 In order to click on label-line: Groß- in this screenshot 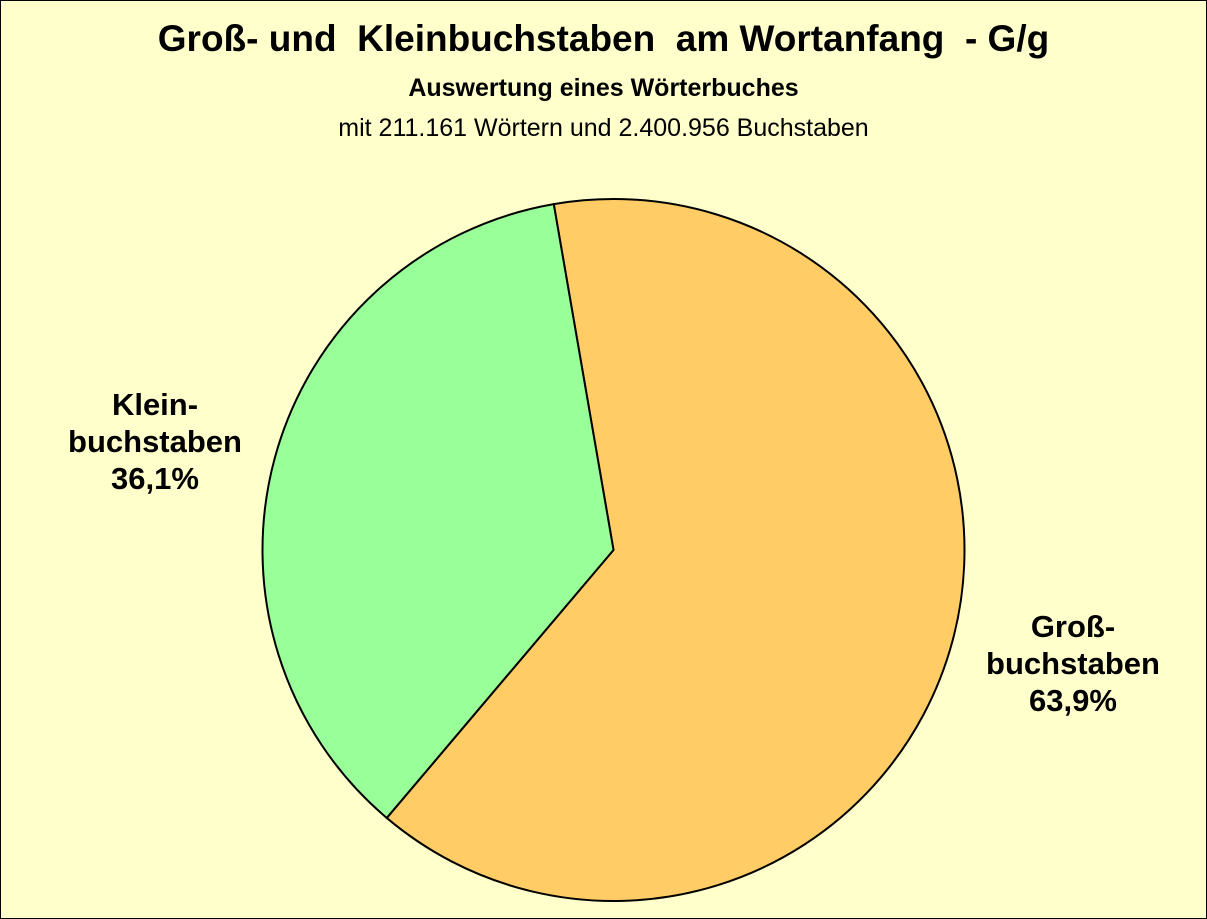, I will do `click(1073, 626)`.